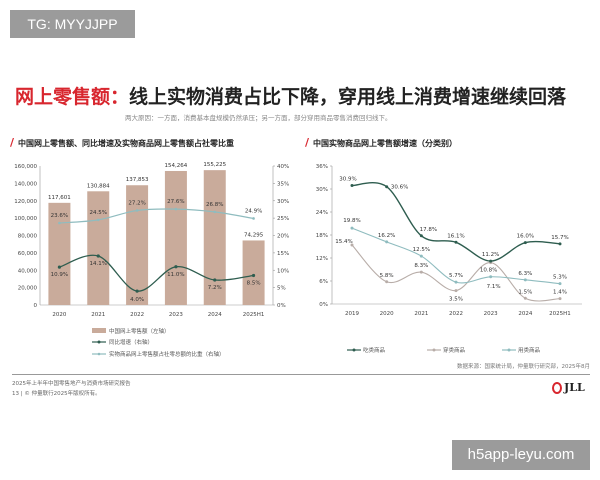 This screenshot has width=600, height=480. Describe the element at coordinates (99, 354) in the screenshot. I see `legend-share-marker` at that location.